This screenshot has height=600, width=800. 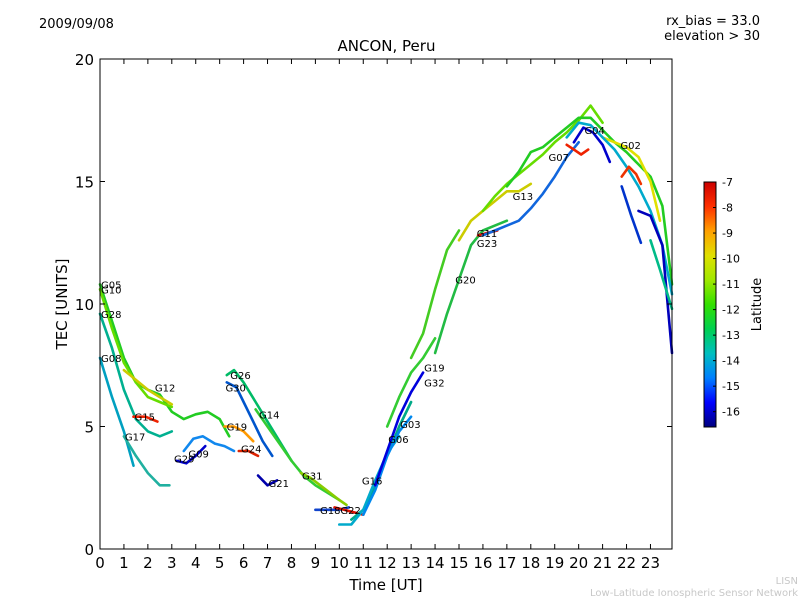 What do you see at coordinates (713, 21) in the screenshot?
I see `rx-bias-label: rx_bias = 33.0` at bounding box center [713, 21].